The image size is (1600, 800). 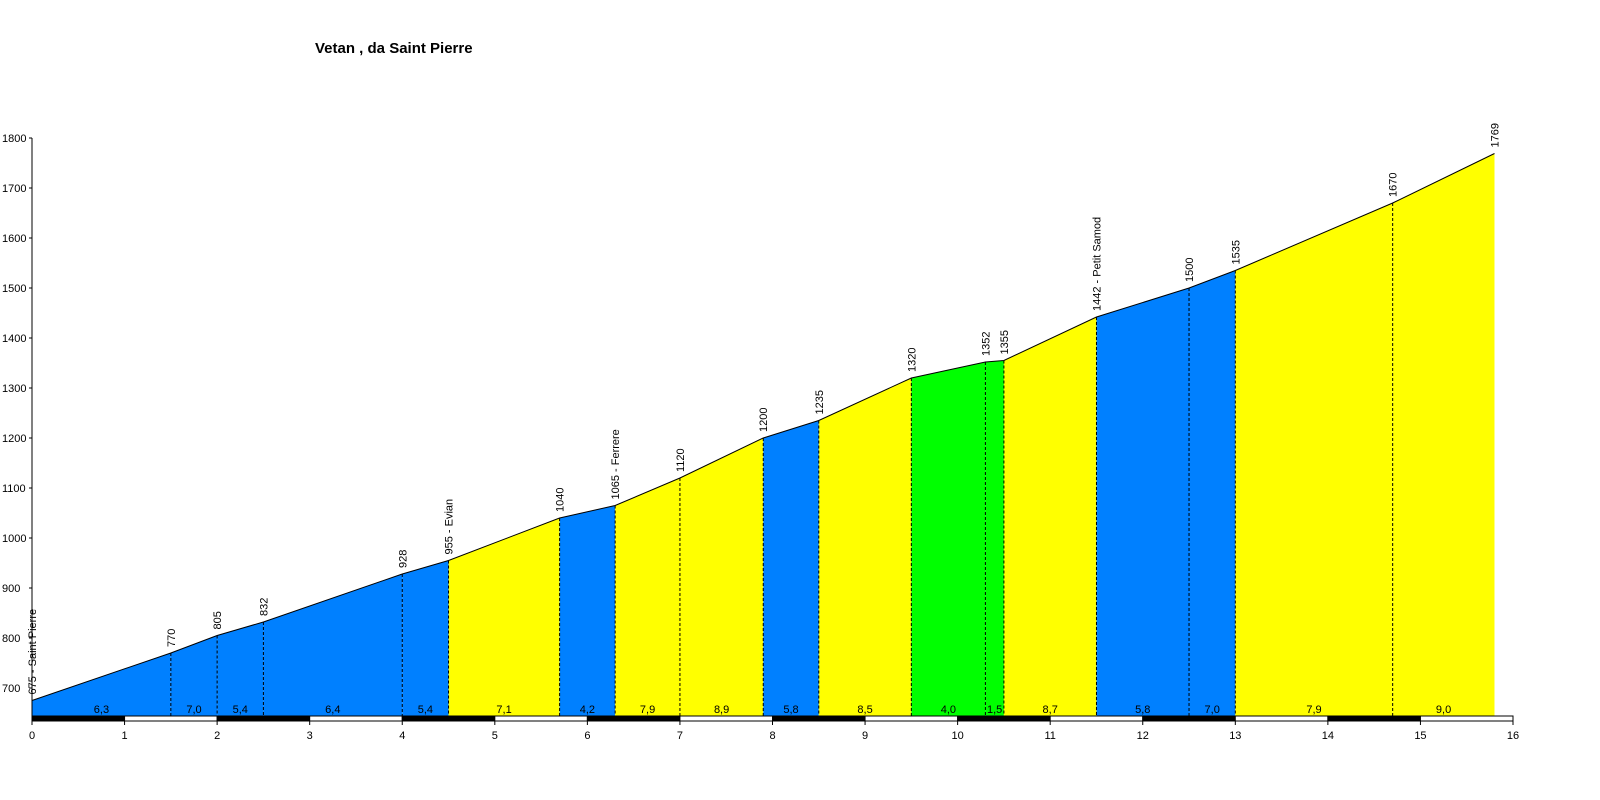 I want to click on chart-title: Vetan , da Saint Pierre, so click(x=394, y=48).